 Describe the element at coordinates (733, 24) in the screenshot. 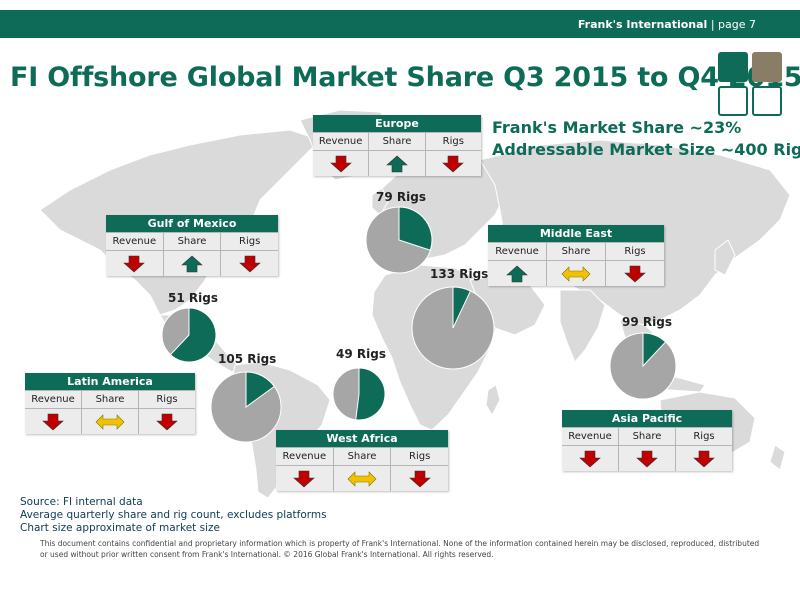

I see `header-page: | page 7` at that location.